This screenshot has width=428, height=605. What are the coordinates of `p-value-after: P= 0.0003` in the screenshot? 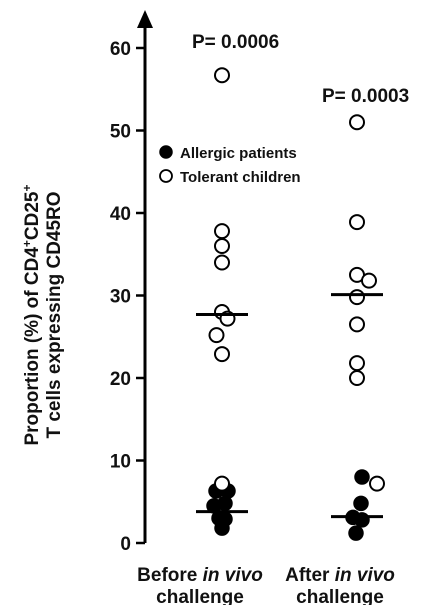 It's located at (365, 96).